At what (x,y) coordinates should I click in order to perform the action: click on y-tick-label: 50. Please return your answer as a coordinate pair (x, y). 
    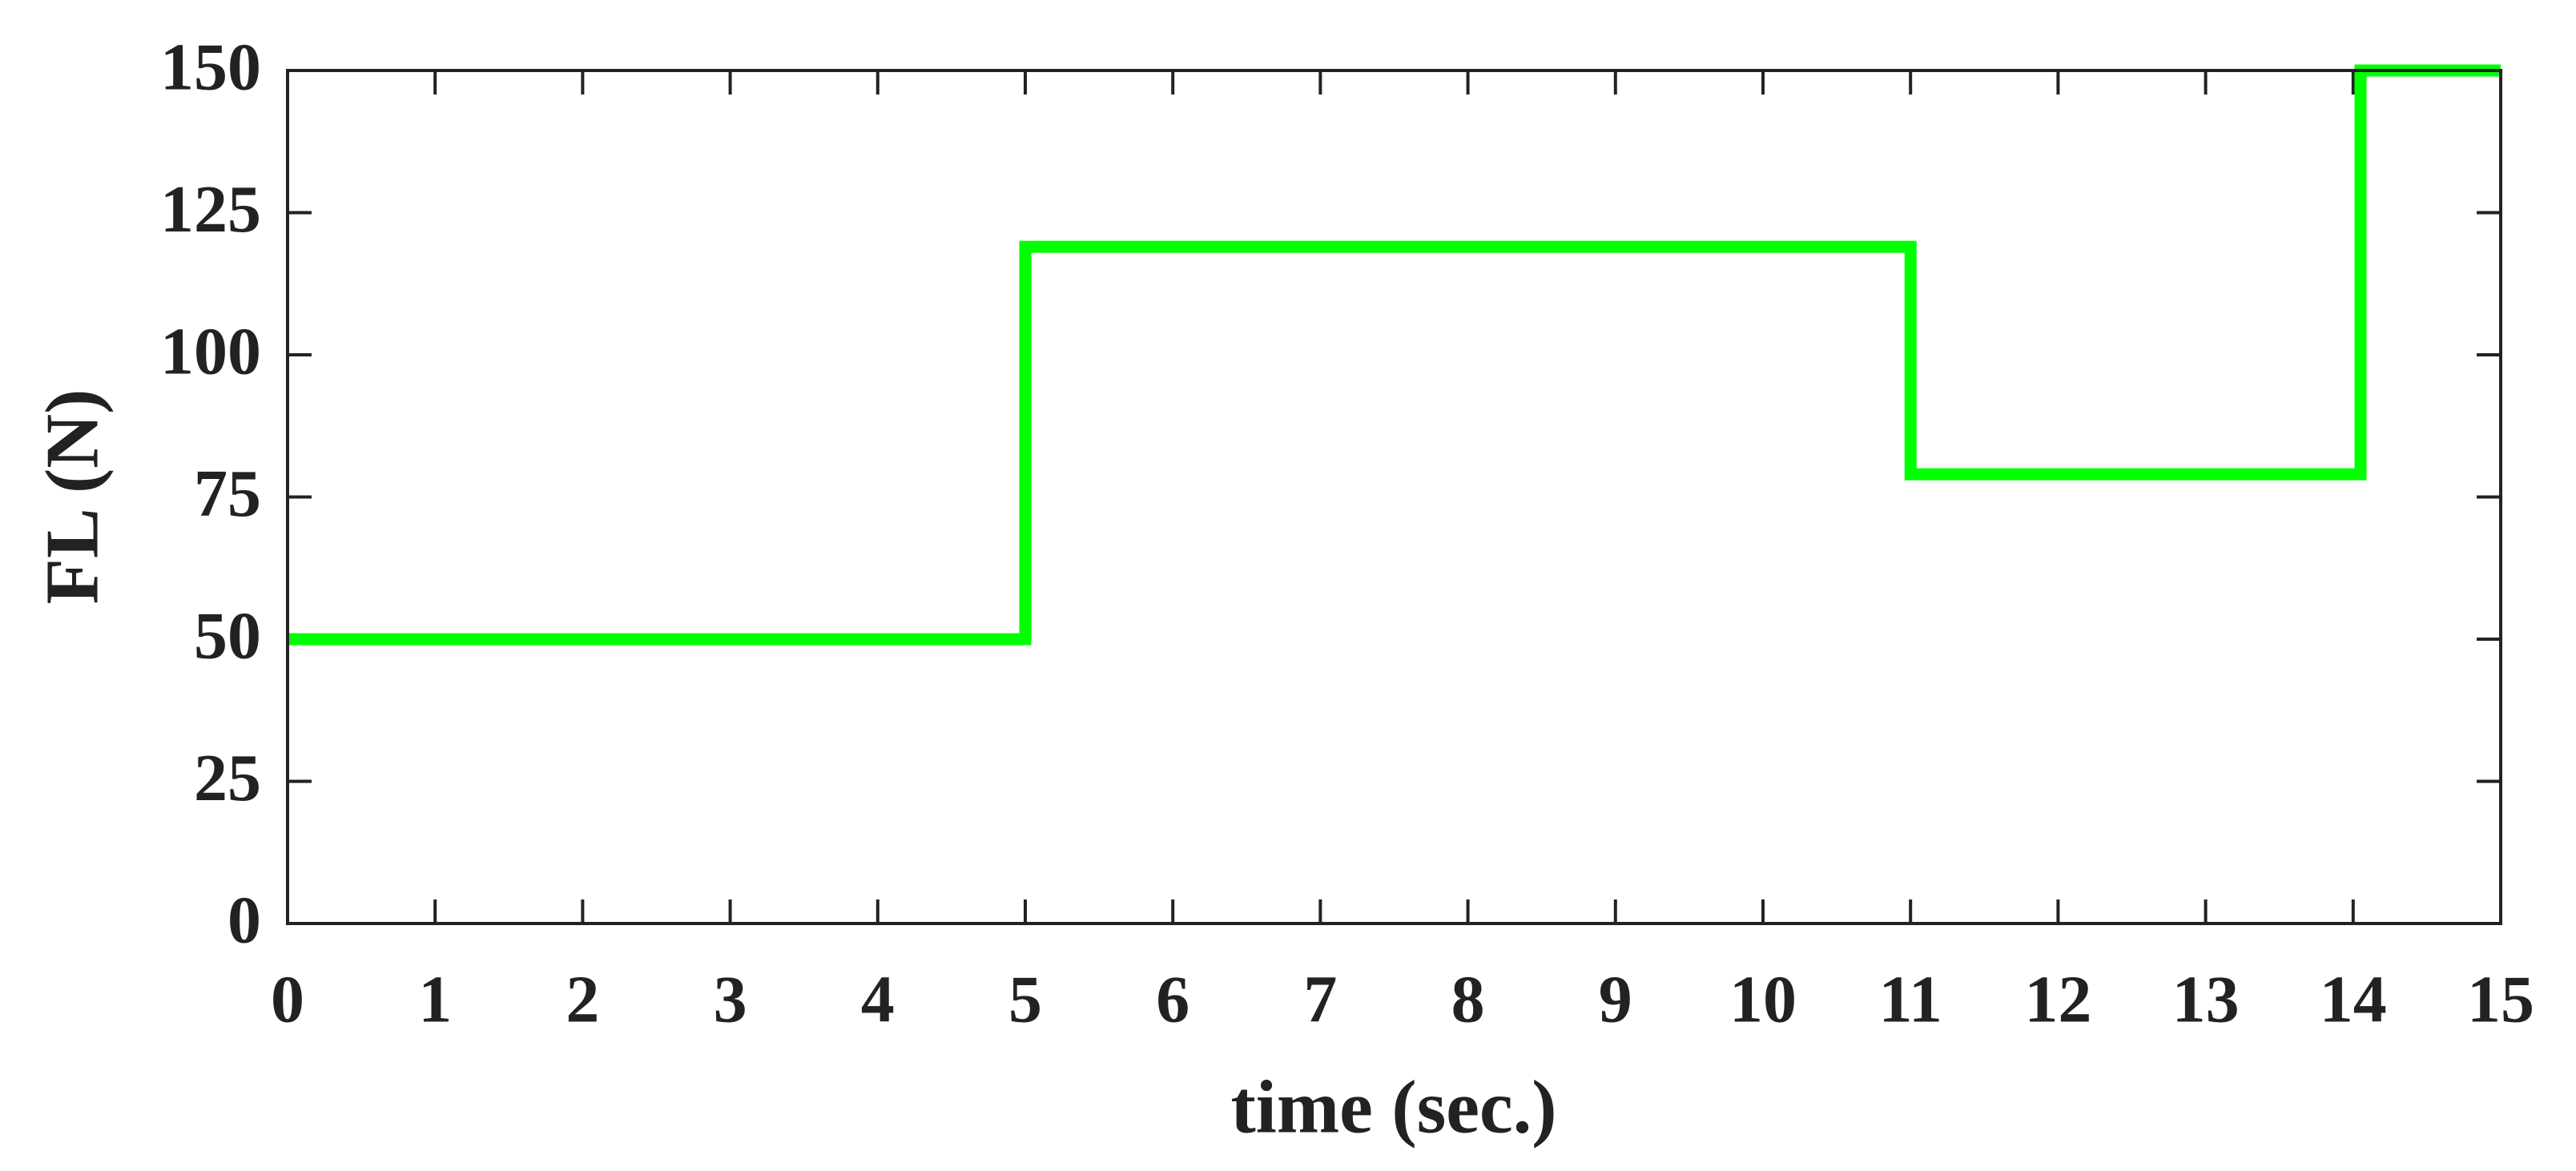
    Looking at the image, I should click on (228, 635).